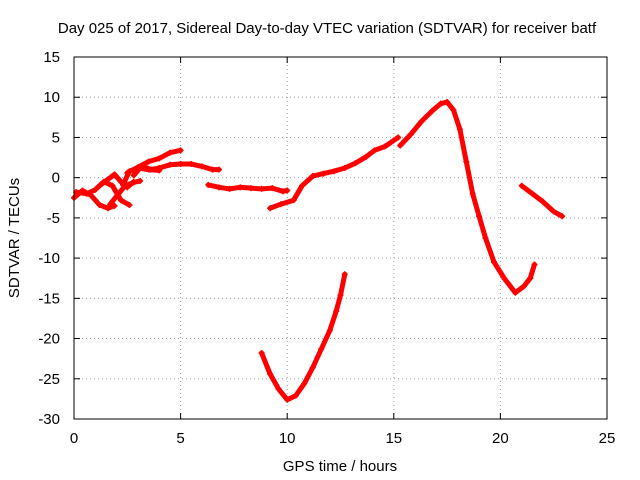 Image resolution: width=640 pixels, height=480 pixels. Describe the element at coordinates (500, 438) in the screenshot. I see `x-tick-label: 20` at that location.